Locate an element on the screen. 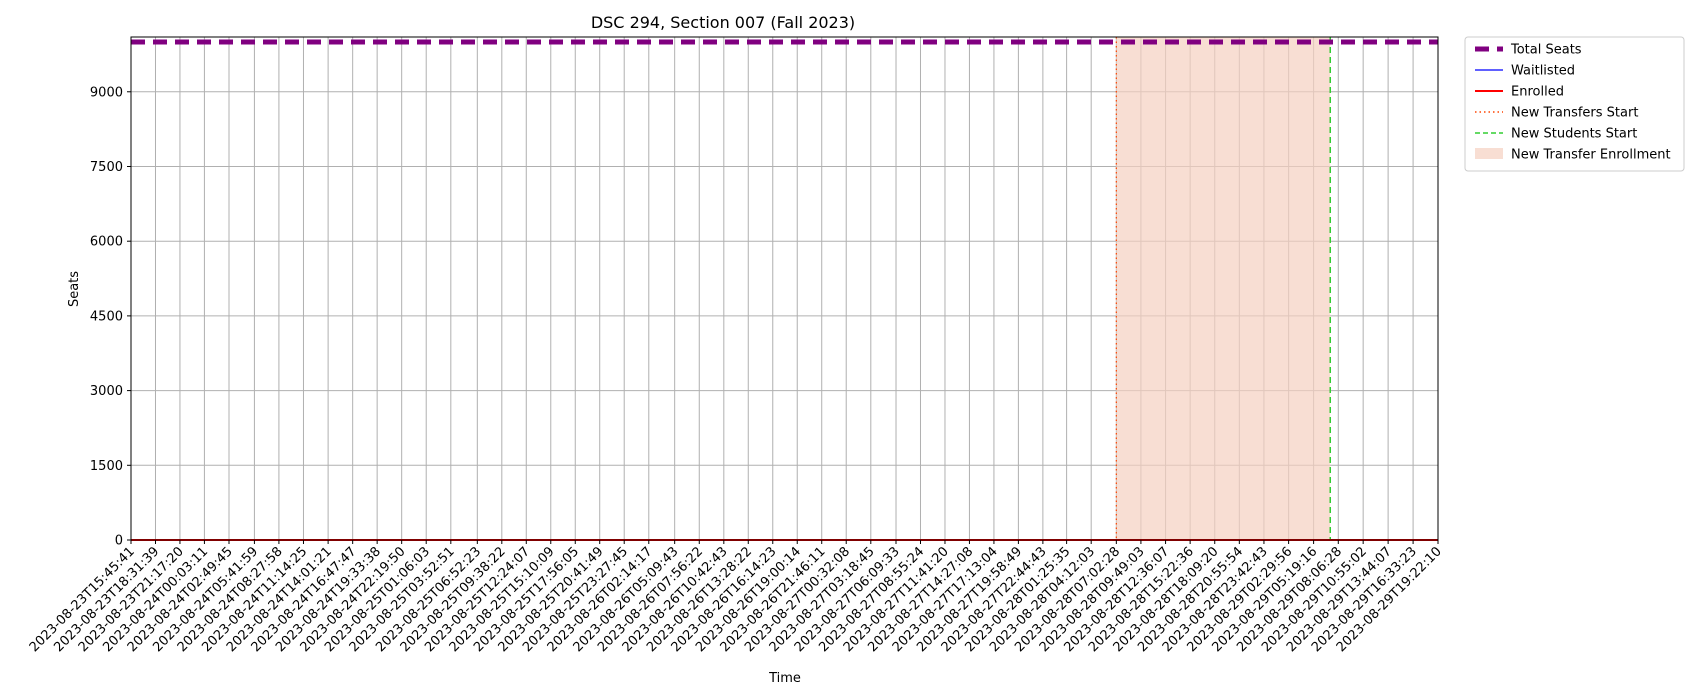 This screenshot has width=1700, height=700. y-tick-label: 7500 is located at coordinates (106, 167).